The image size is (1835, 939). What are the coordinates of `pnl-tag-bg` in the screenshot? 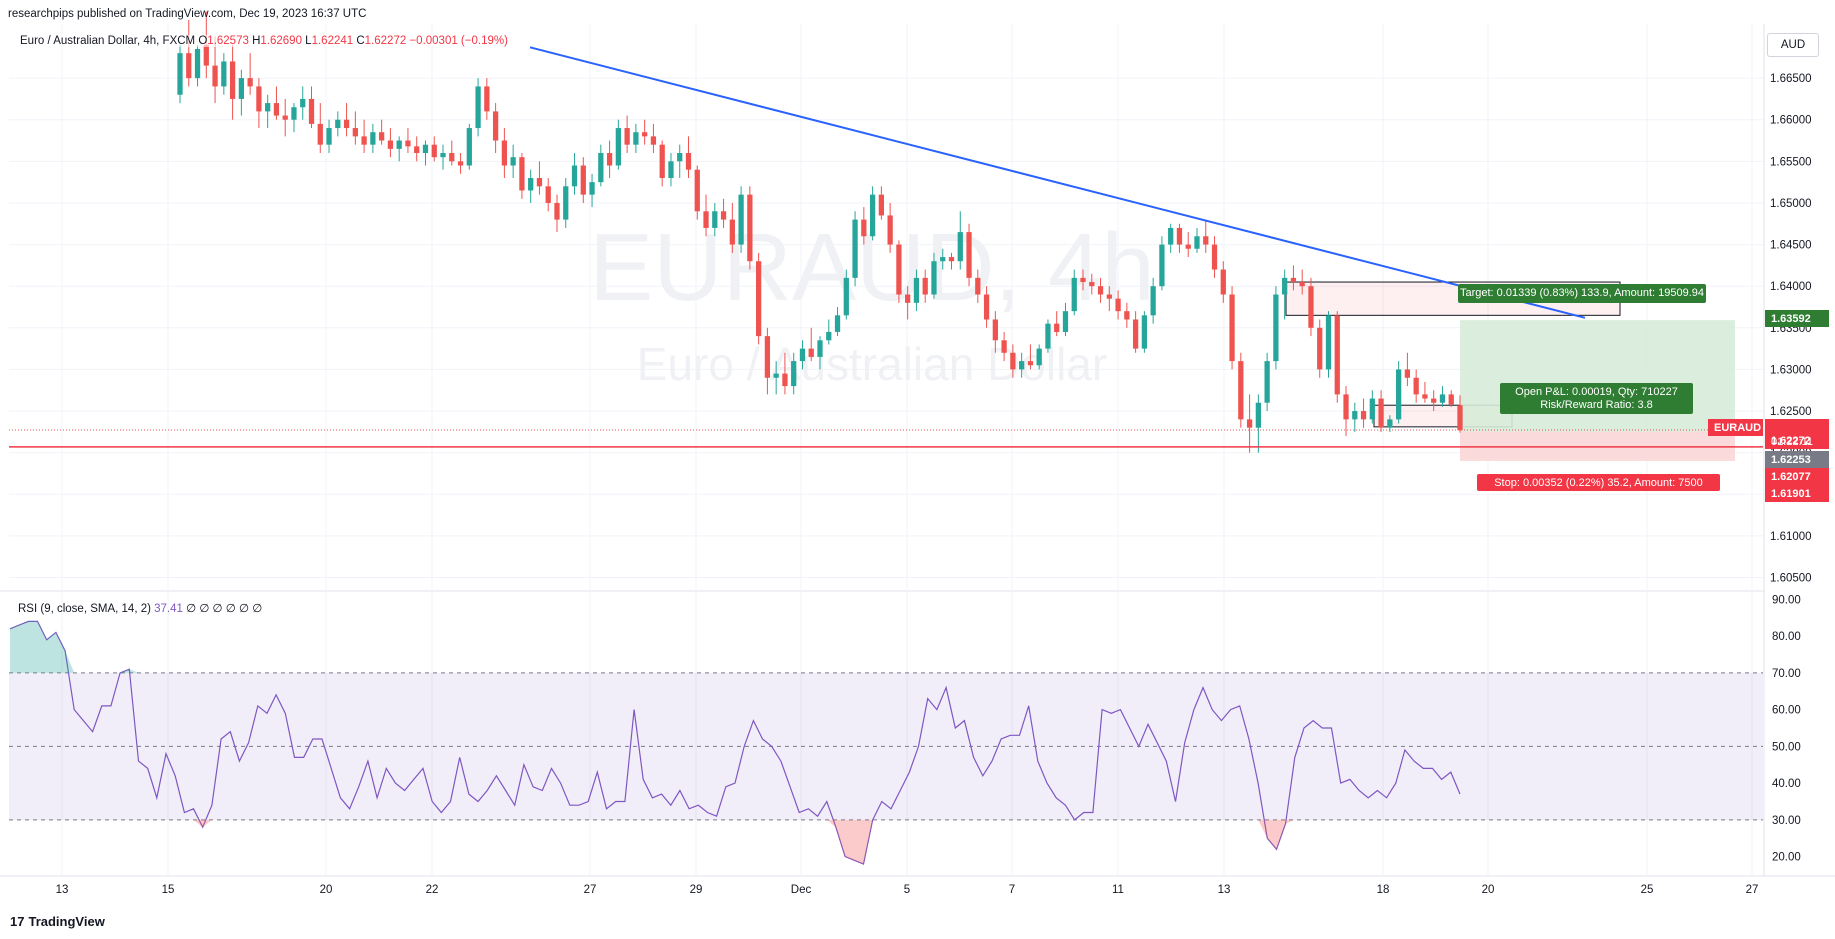 It's located at (1596, 398).